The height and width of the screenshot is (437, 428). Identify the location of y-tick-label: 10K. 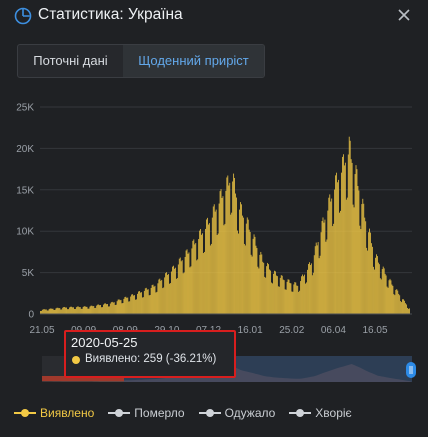
(25, 232).